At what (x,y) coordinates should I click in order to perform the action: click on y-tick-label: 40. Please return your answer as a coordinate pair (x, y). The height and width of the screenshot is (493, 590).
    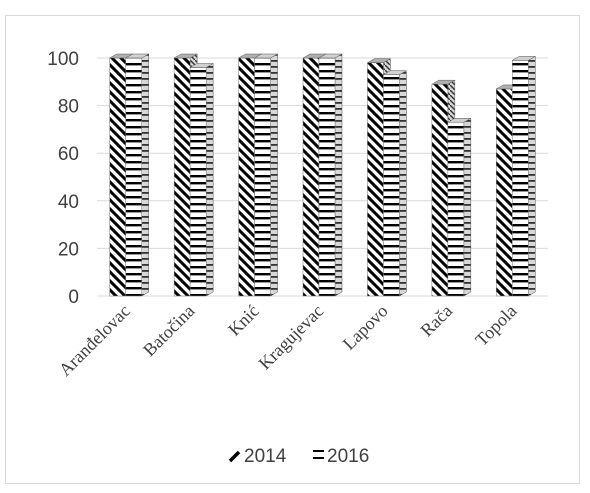
    Looking at the image, I should click on (68, 202).